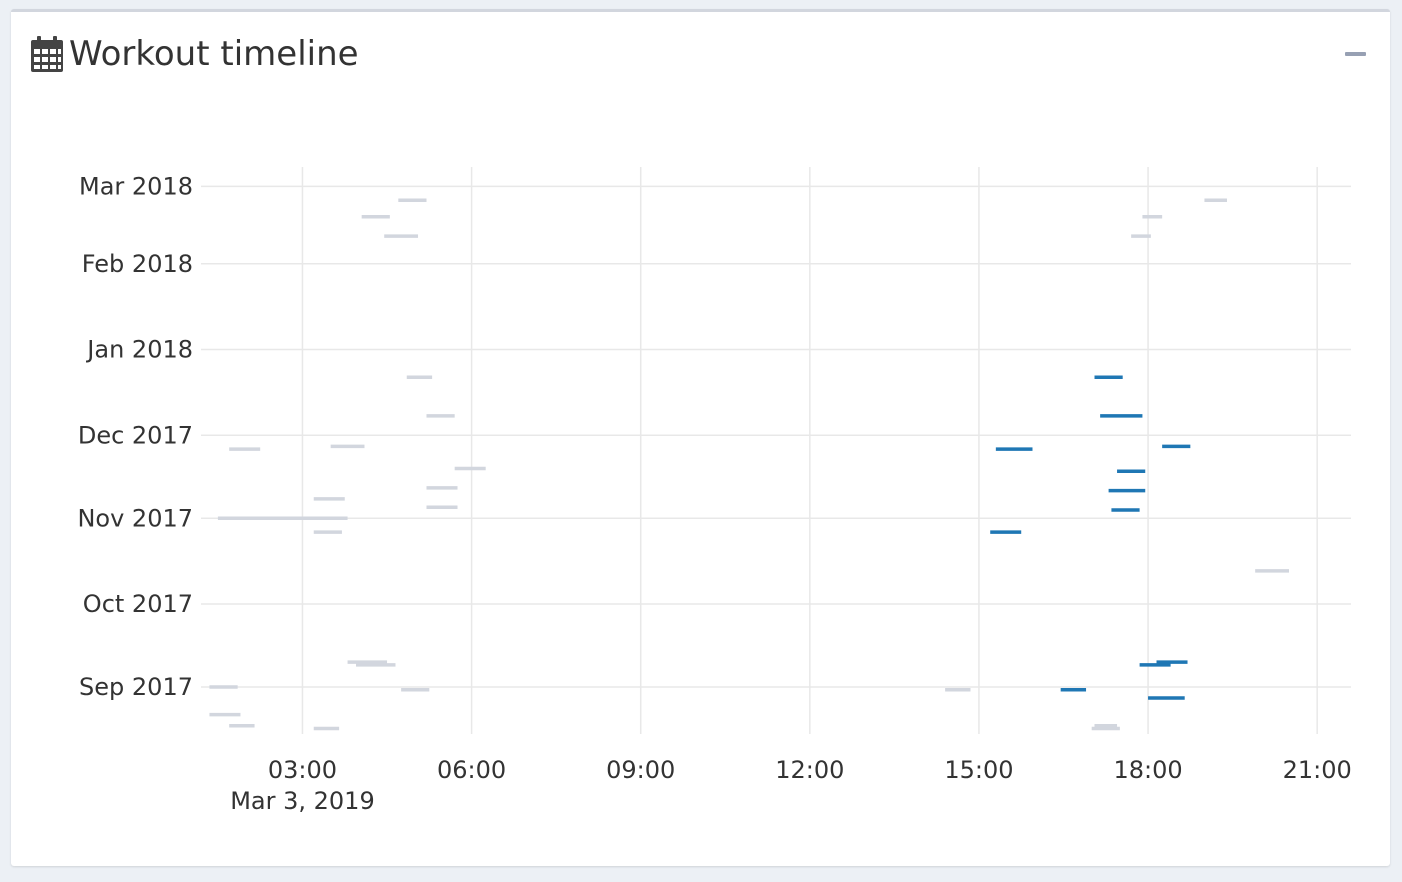 The height and width of the screenshot is (882, 1402). What do you see at coordinates (809, 770) in the screenshot?
I see `x-tick-label: 12:00` at bounding box center [809, 770].